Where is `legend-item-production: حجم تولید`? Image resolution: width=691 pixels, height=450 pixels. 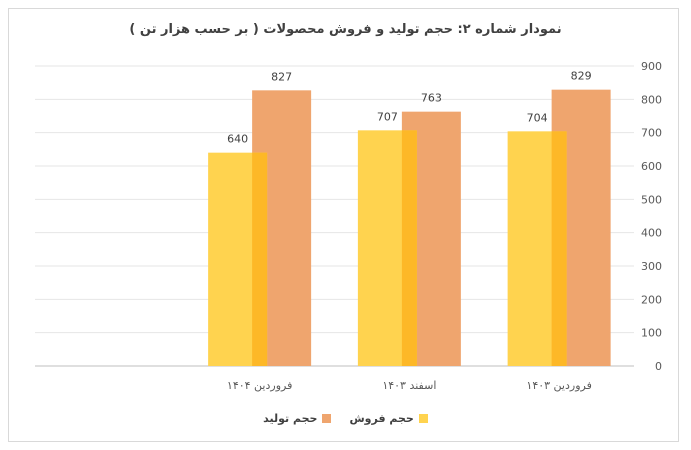 legend-item-production: حجم تولید is located at coordinates (297, 418).